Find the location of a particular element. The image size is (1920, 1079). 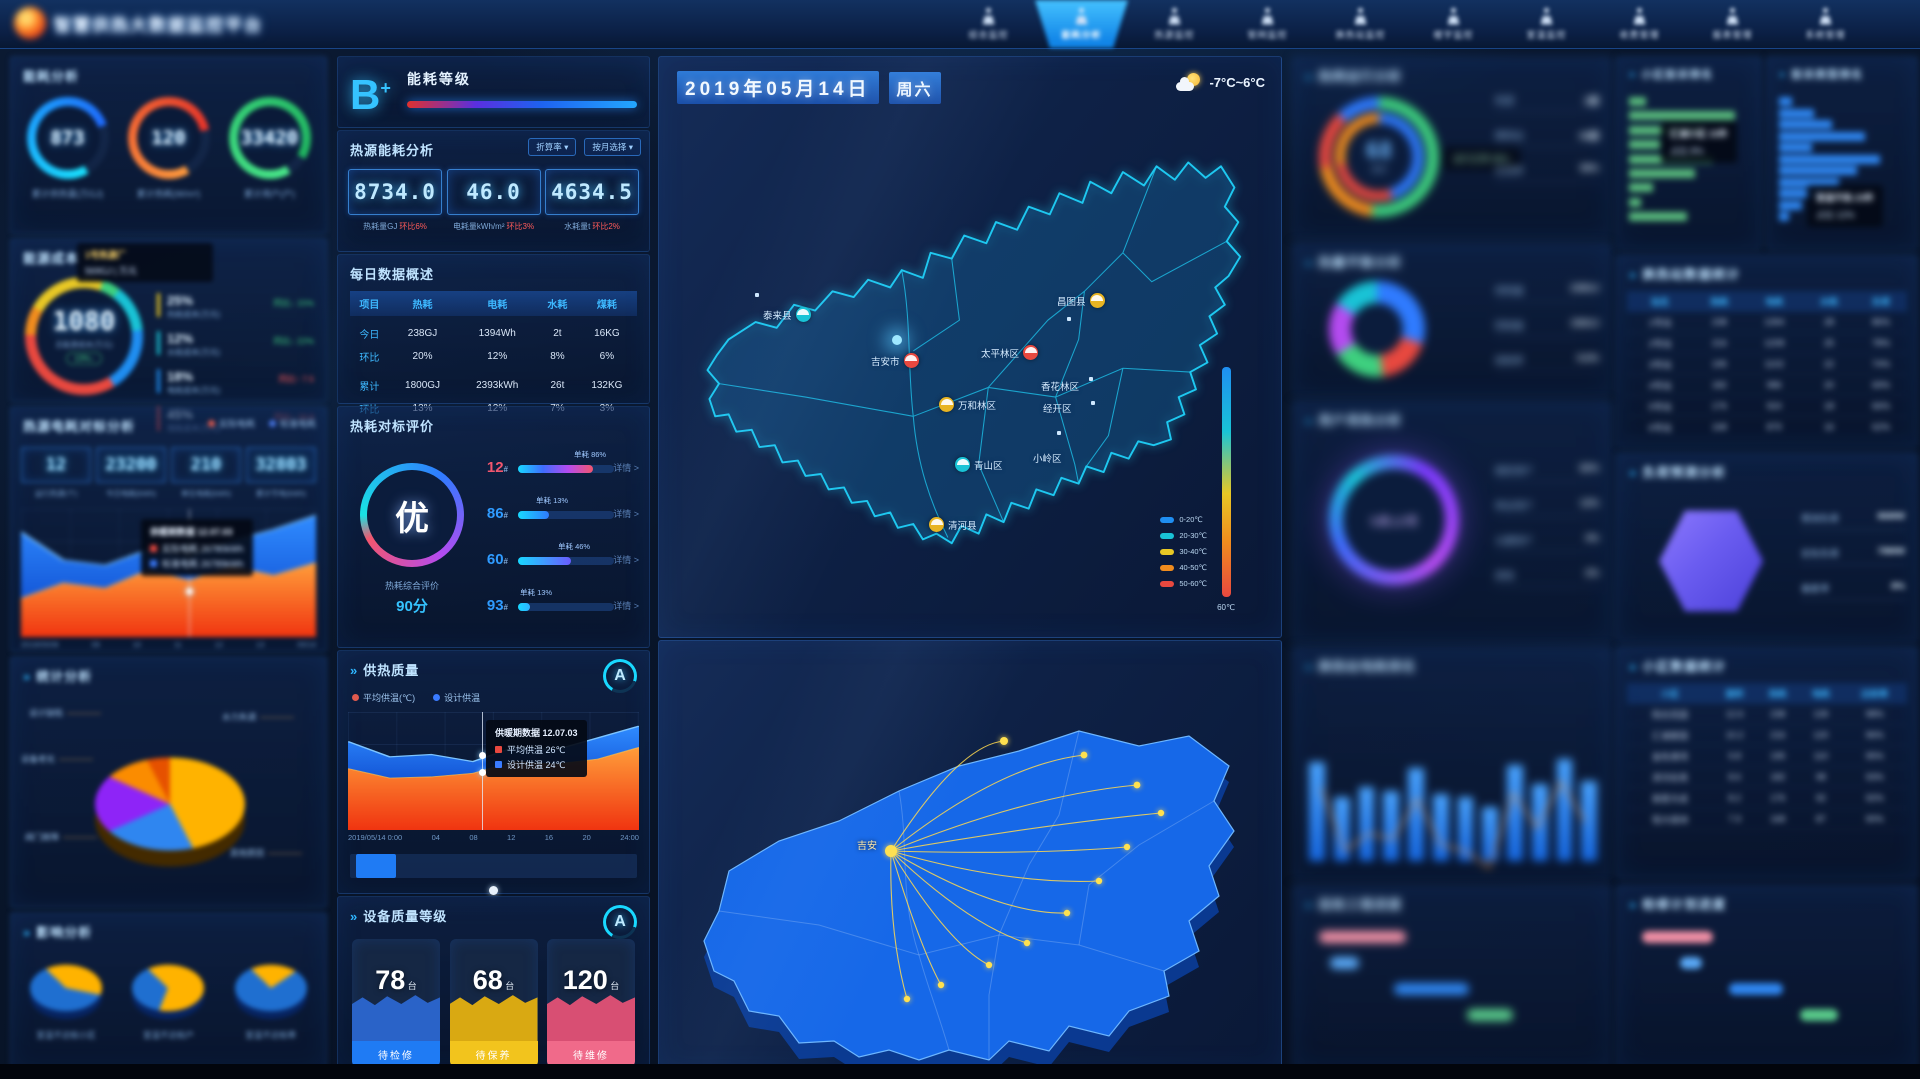

nav-item-0: 综合监控 is located at coordinates (988, 24).